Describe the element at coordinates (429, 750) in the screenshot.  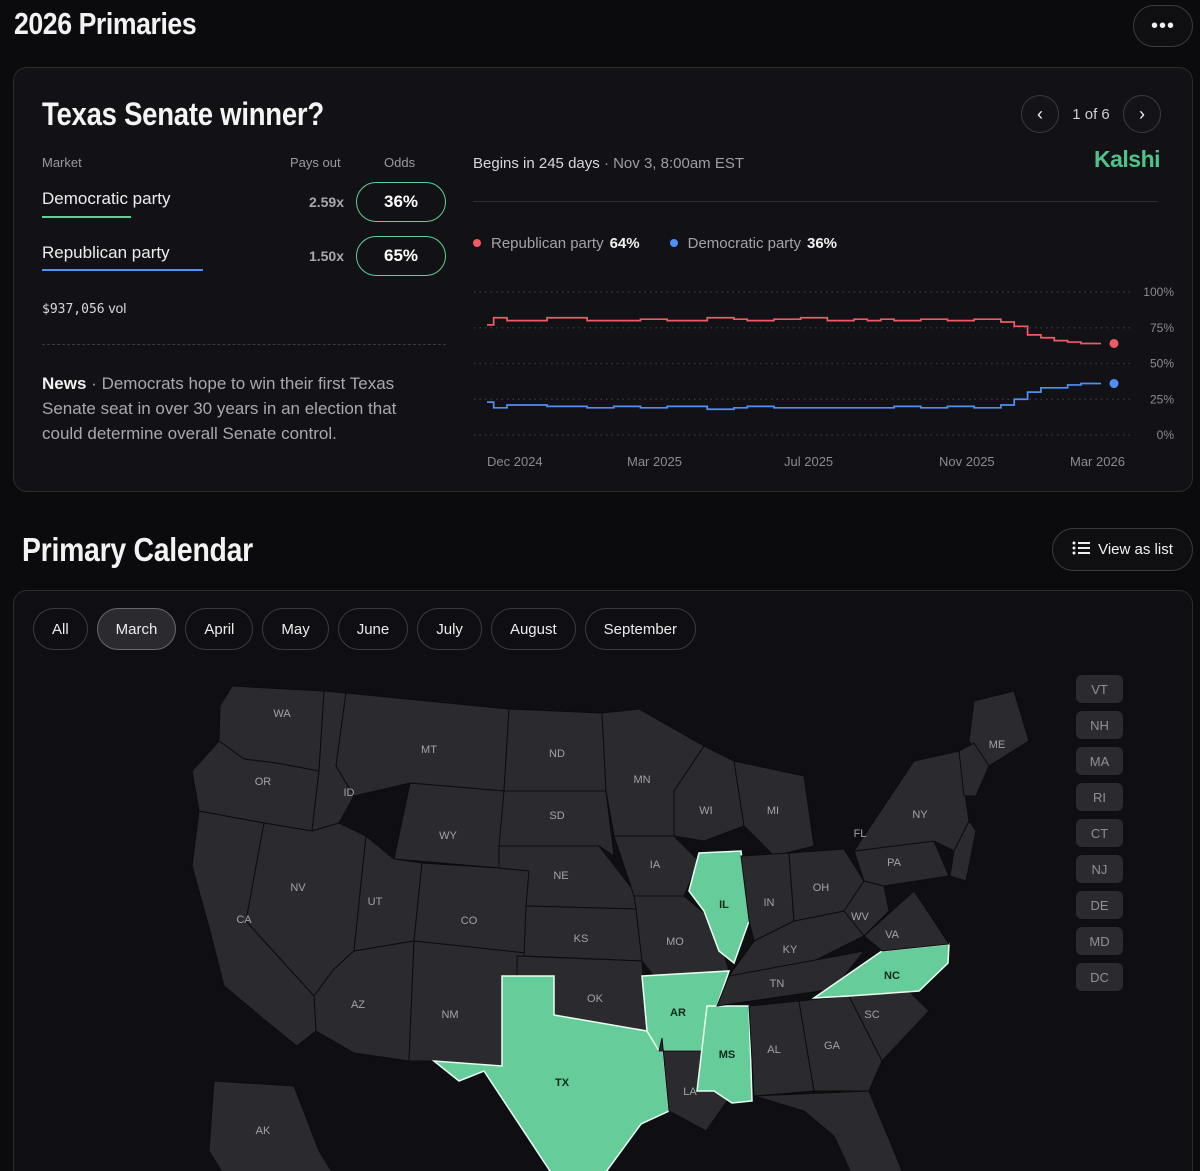
I see `state-label: MT` at that location.